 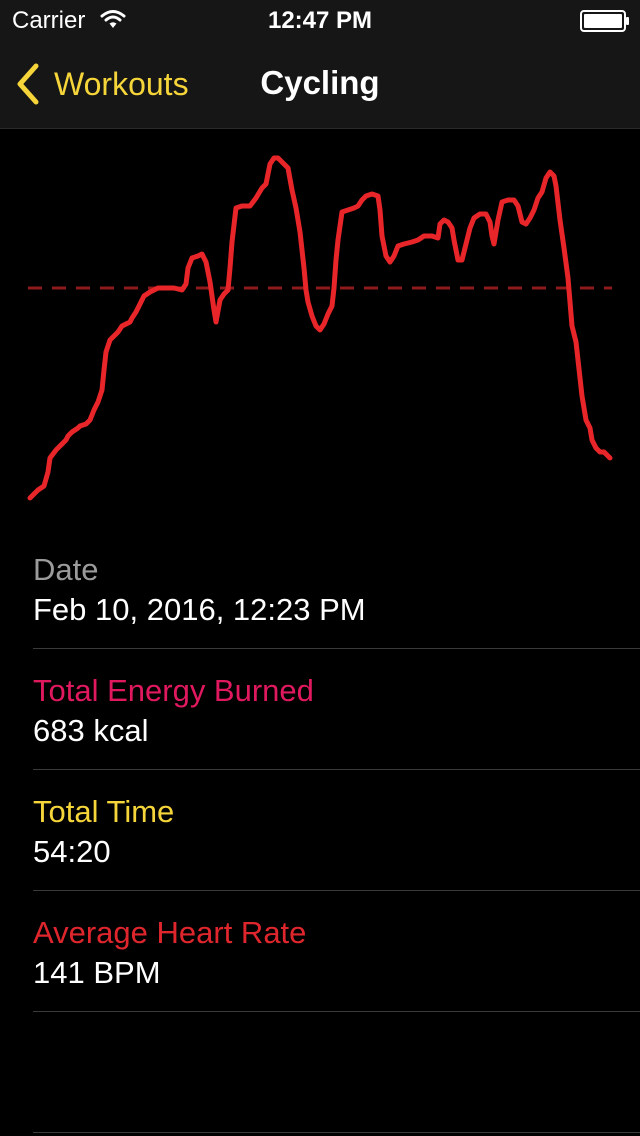 I want to click on time-label: Total Time, so click(x=104, y=811).